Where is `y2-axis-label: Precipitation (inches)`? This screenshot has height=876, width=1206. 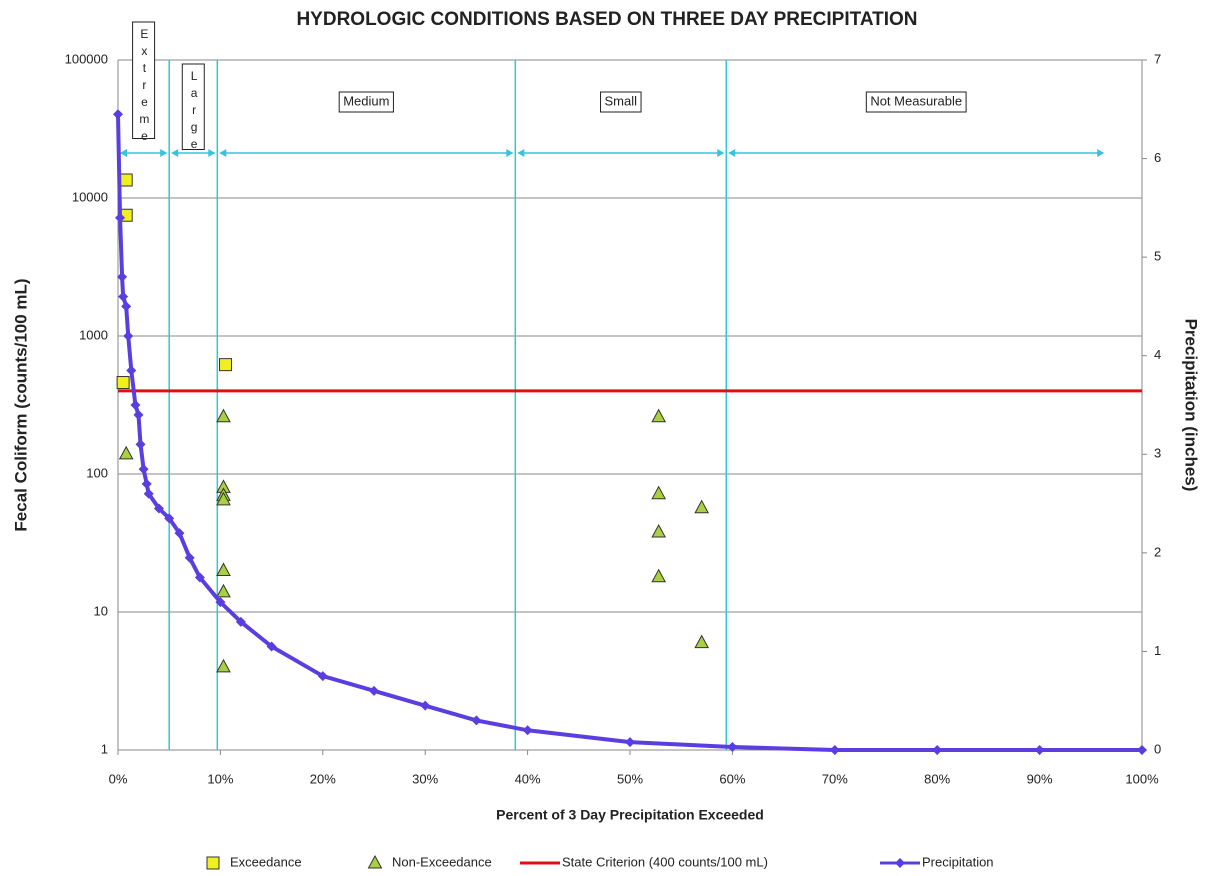
y2-axis-label: Precipitation (inches) is located at coordinates (1191, 405).